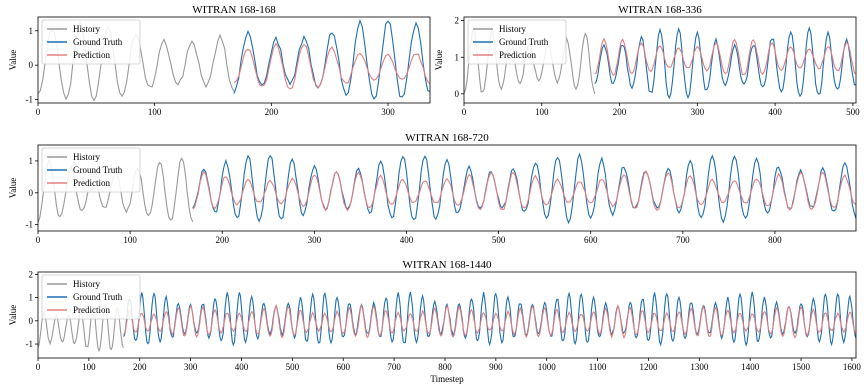 This screenshot has height=392, width=864. I want to click on x-tick-label: 1000, so click(547, 367).